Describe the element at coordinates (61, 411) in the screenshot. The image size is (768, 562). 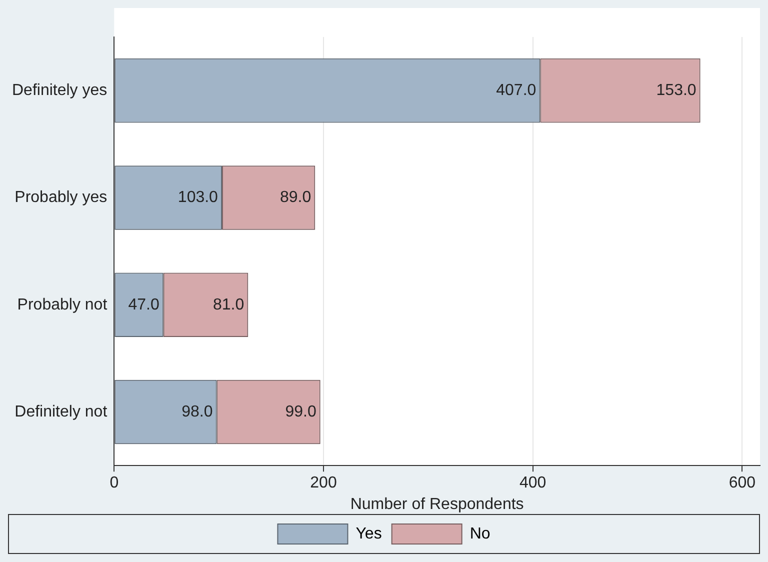
I see `y-tick-label: Definitely not` at that location.